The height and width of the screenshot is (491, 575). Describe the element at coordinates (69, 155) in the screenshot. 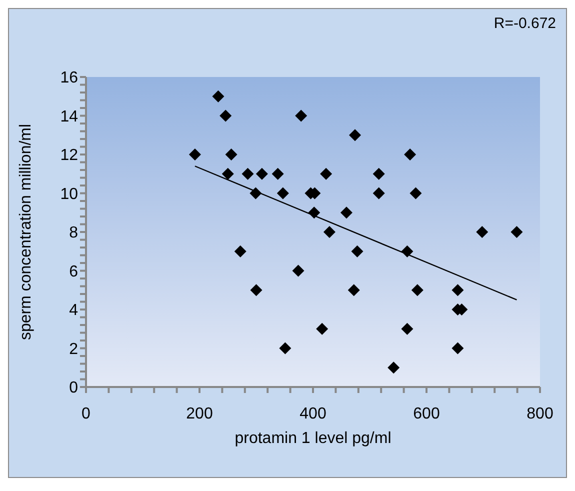

I see `y-tick-label: 12` at that location.